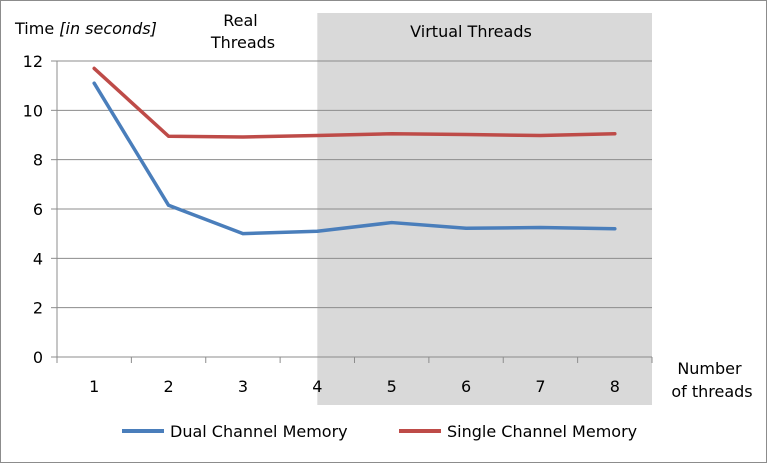  Describe the element at coordinates (317, 386) in the screenshot. I see `x-tick-label-4: 4` at that location.